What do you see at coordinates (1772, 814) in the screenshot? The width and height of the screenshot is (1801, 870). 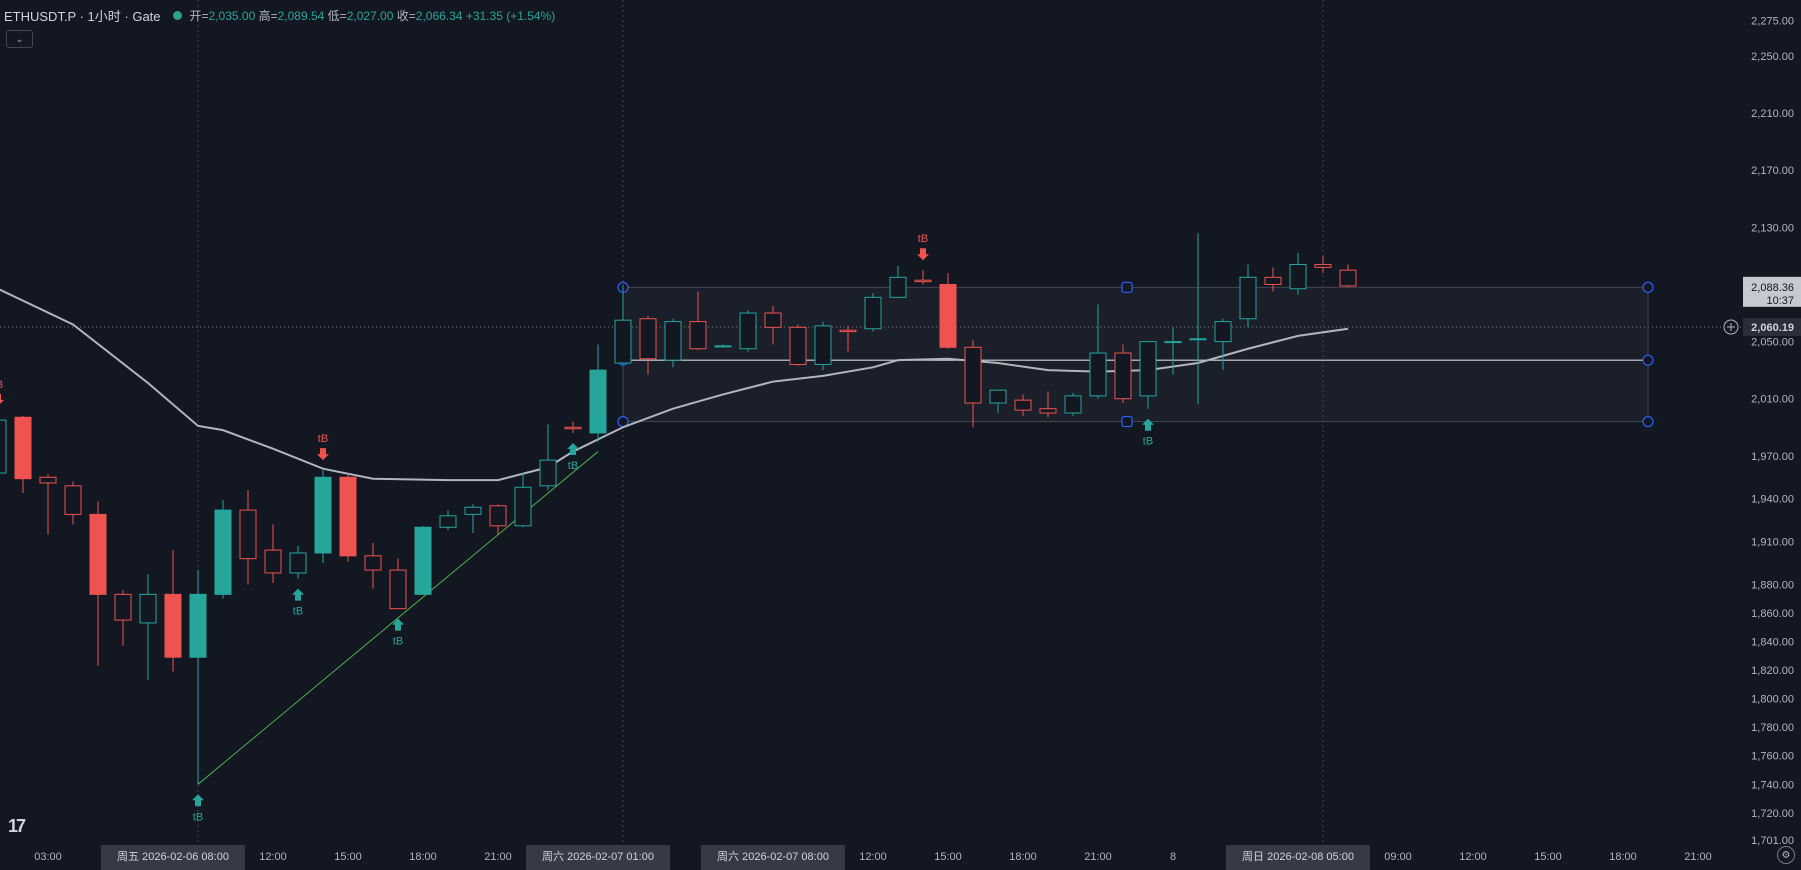 I see `price-axis-label: 1,720.00` at bounding box center [1772, 814].